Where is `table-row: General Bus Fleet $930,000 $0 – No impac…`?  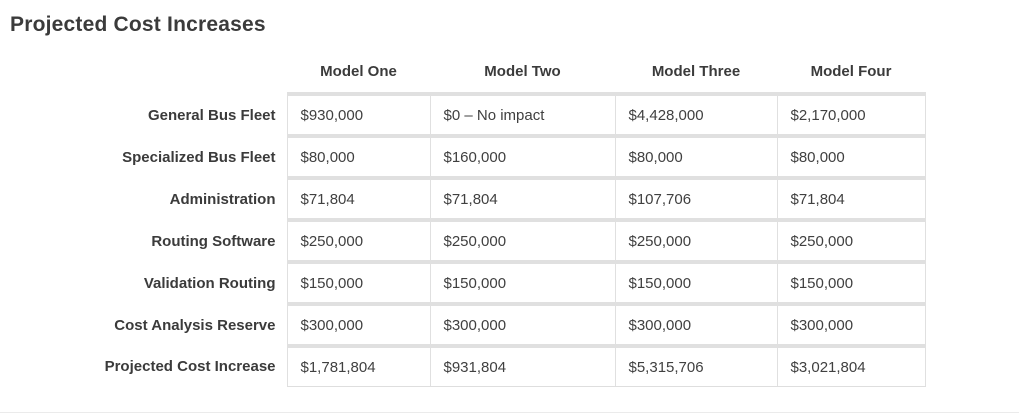 table-row: General Bus Fleet $930,000 $0 – No impac… is located at coordinates (463, 114).